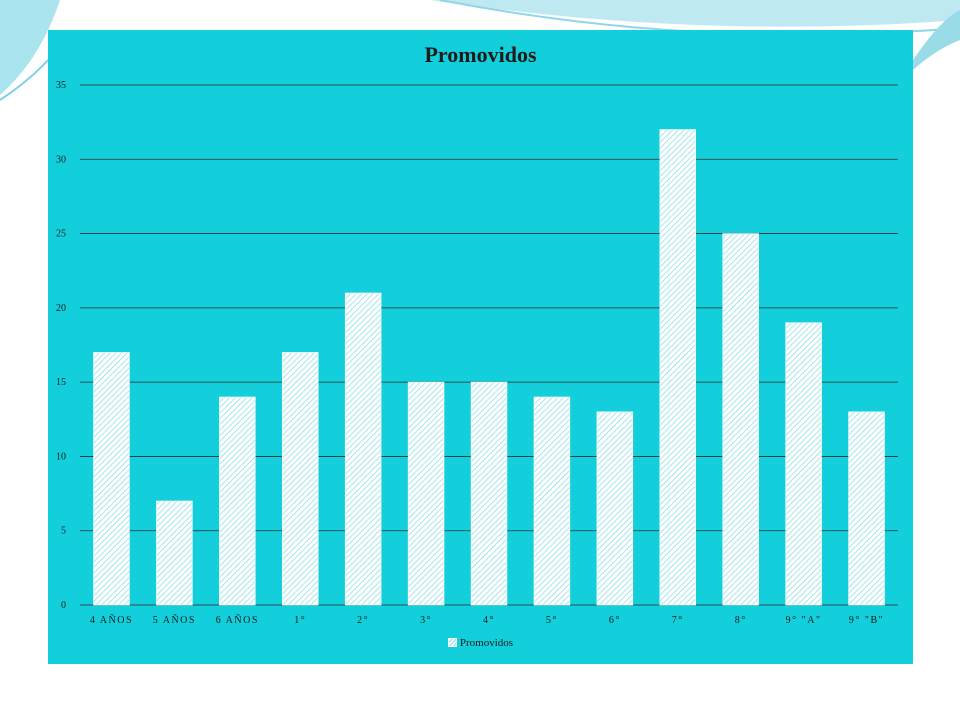 This screenshot has width=960, height=720. What do you see at coordinates (63, 605) in the screenshot?
I see `y-tick-label: 0` at bounding box center [63, 605].